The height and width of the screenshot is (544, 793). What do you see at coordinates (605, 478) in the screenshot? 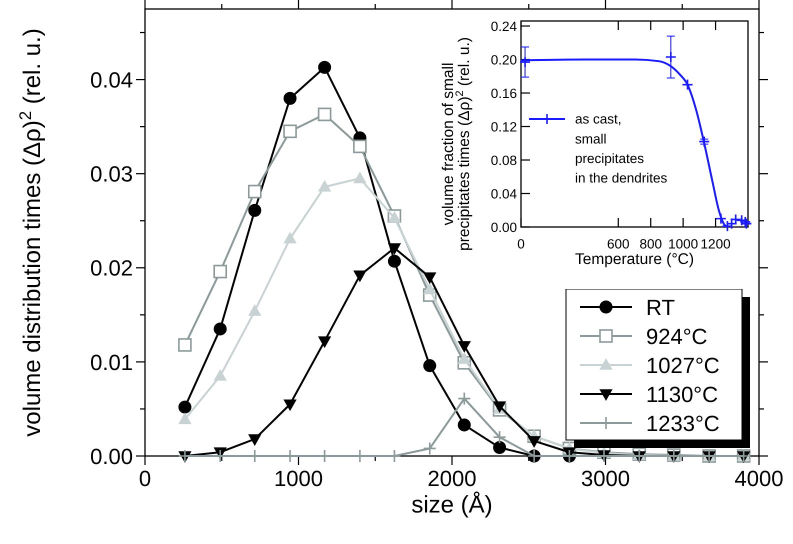
I see `x-tick-label: 3000` at bounding box center [605, 478].